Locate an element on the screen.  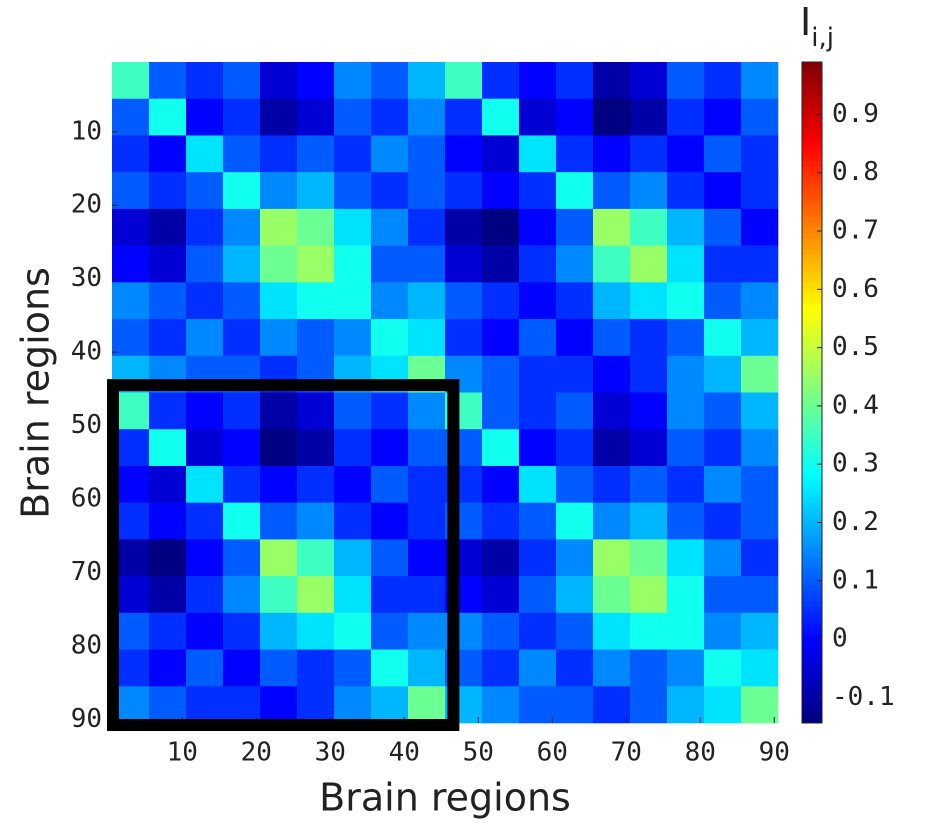
colorbar-label: Ii,j is located at coordinates (817, 26).